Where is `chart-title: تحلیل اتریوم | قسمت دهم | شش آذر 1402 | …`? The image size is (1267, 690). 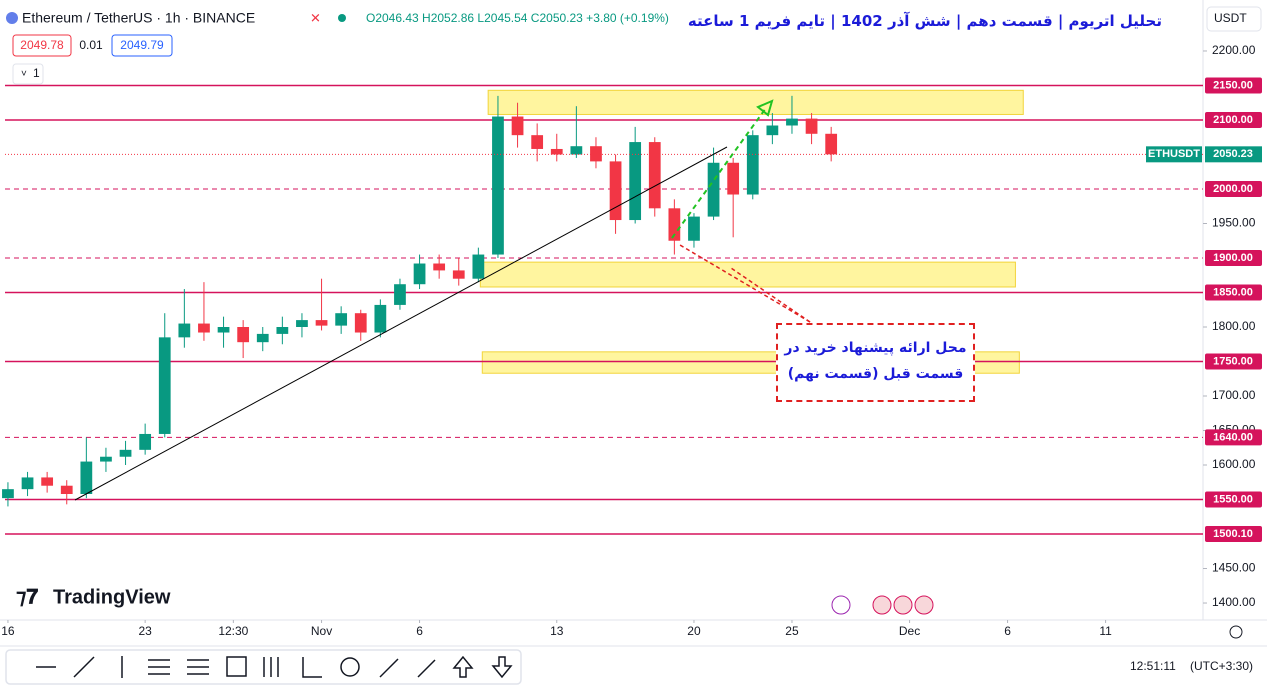 chart-title: تحلیل اتریوم | قسمت دهم | شش آذر 1402 | … is located at coordinates (924, 21).